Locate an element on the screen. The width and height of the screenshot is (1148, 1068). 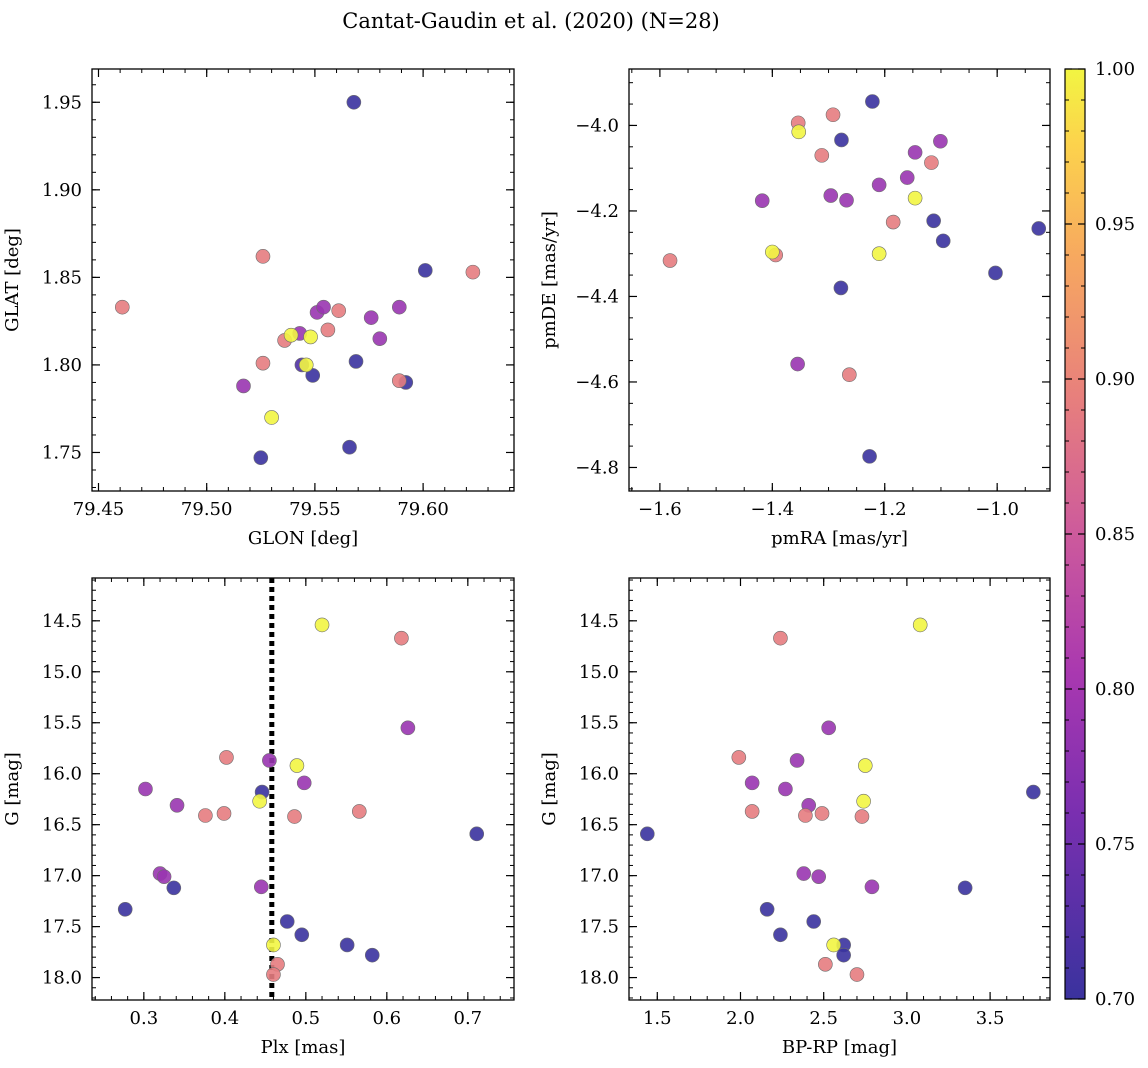
y-axis-label: pmDE [mas/yr] is located at coordinates (549, 280).